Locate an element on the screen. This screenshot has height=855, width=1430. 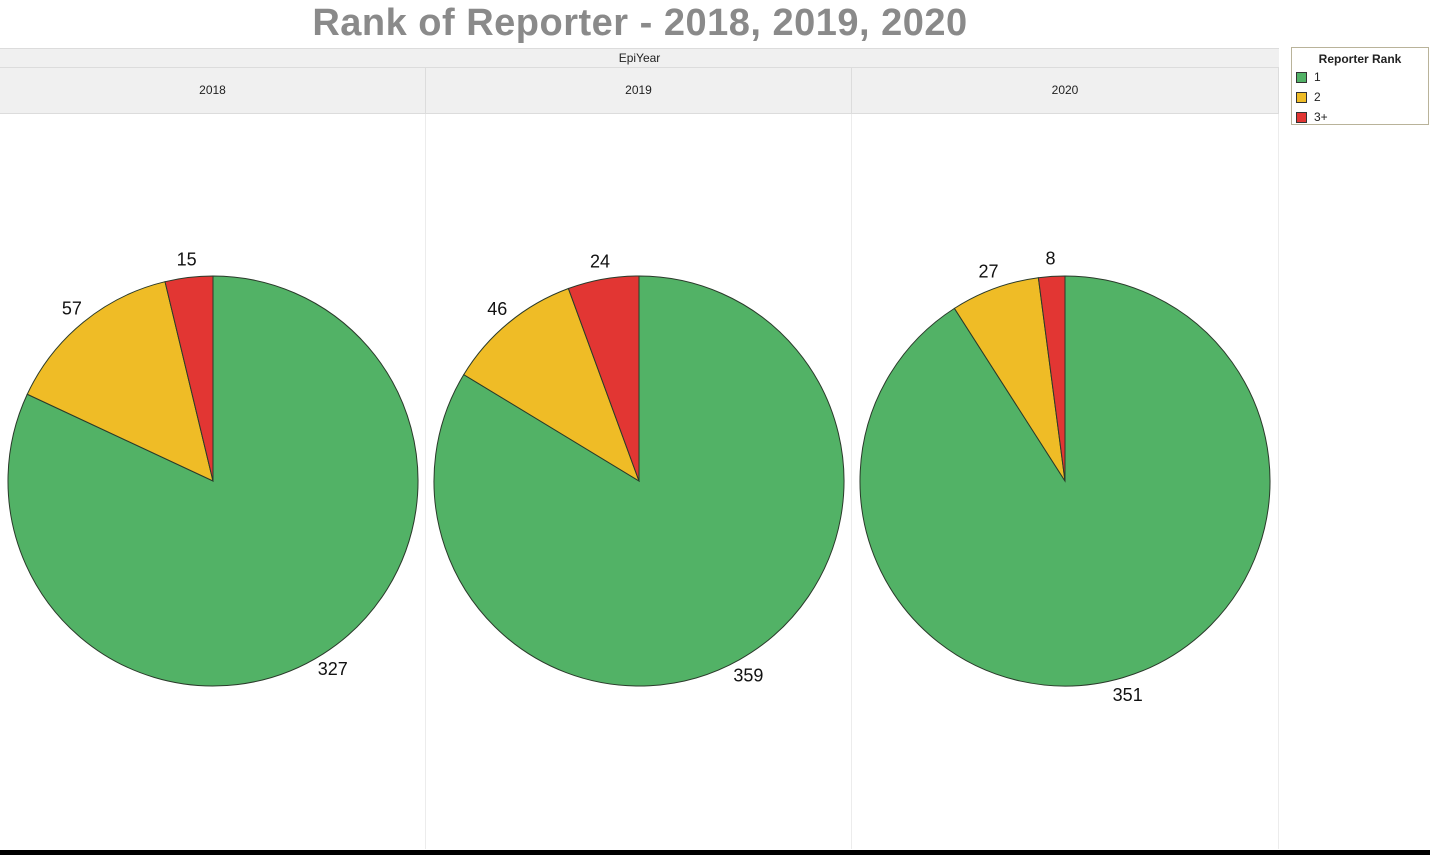
pie-label-2020-1: 351 is located at coordinates (1128, 695).